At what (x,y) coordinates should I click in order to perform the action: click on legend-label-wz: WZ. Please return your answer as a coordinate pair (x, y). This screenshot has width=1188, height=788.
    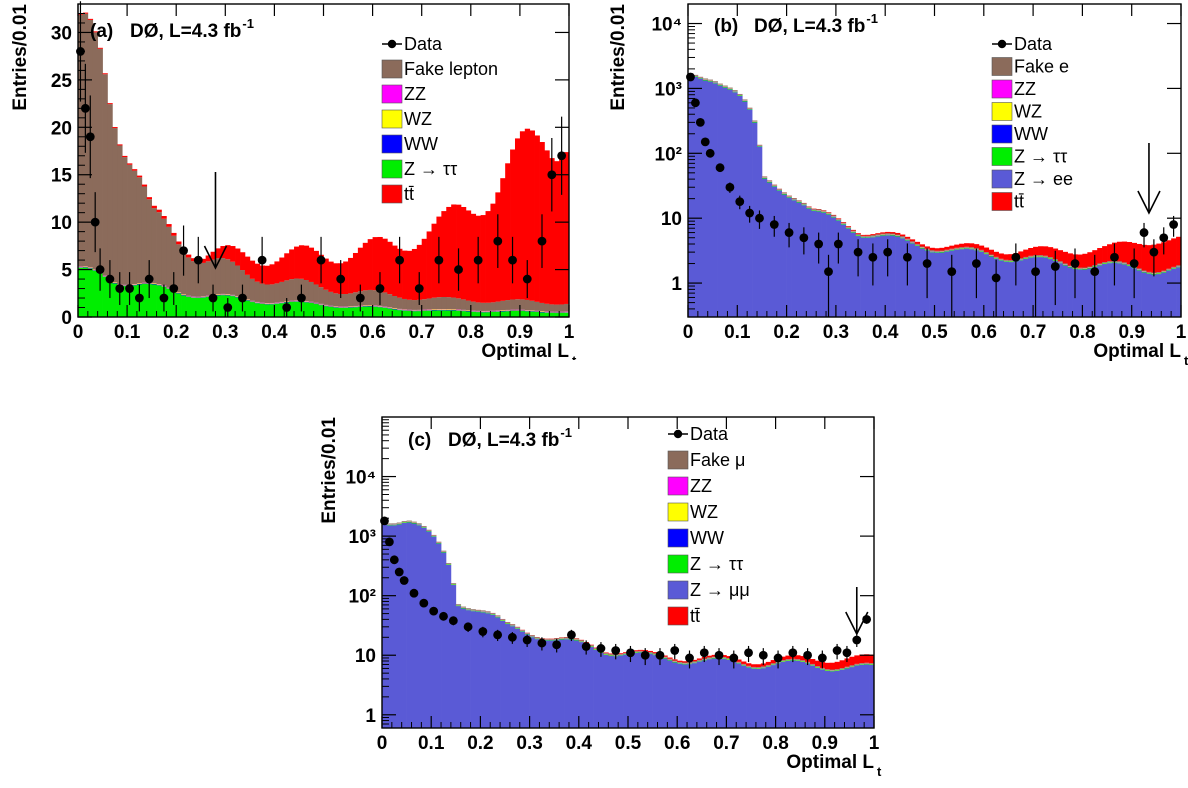
    Looking at the image, I should click on (418, 119).